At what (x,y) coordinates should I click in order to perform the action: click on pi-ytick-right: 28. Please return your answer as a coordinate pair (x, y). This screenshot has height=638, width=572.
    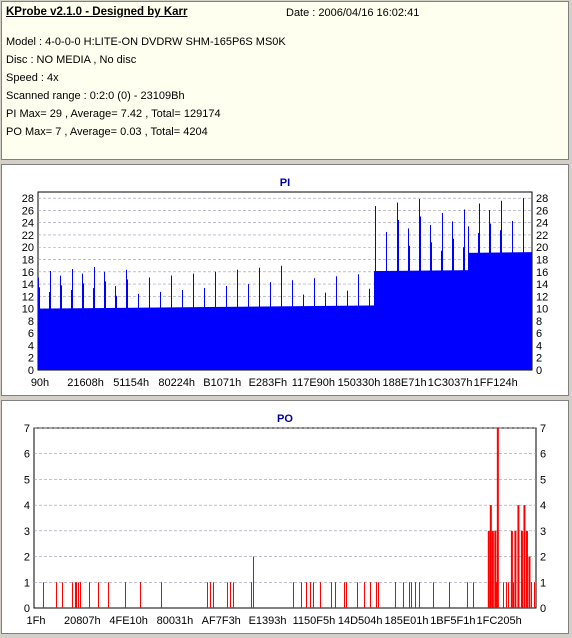
    Looking at the image, I should click on (542, 199).